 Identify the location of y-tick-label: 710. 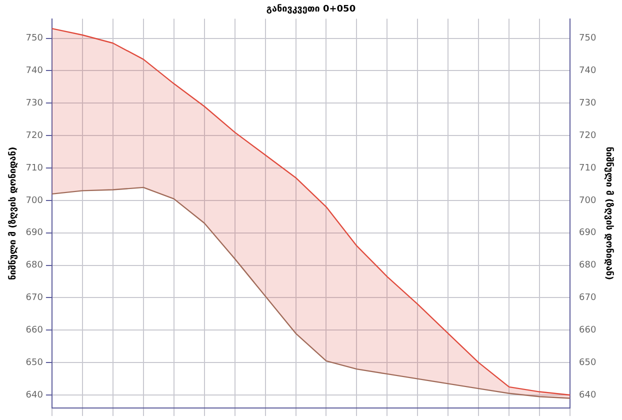
(35, 168).